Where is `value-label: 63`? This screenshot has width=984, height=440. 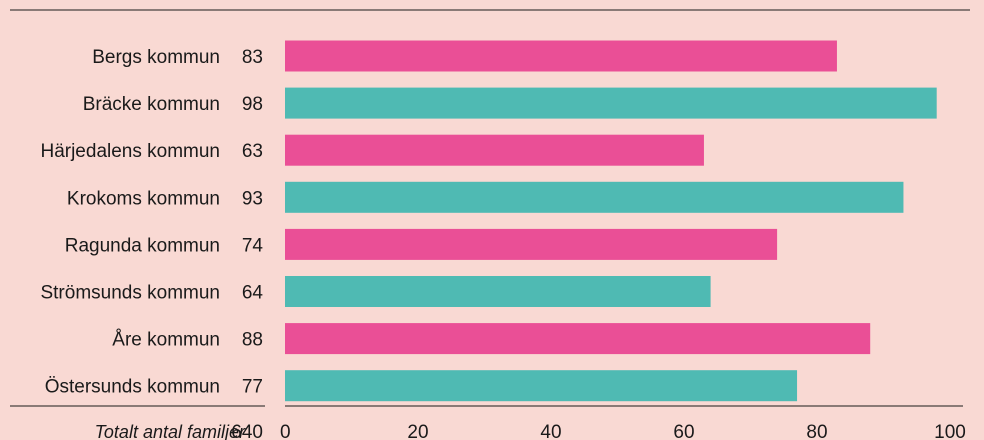 value-label: 63 is located at coordinates (252, 151).